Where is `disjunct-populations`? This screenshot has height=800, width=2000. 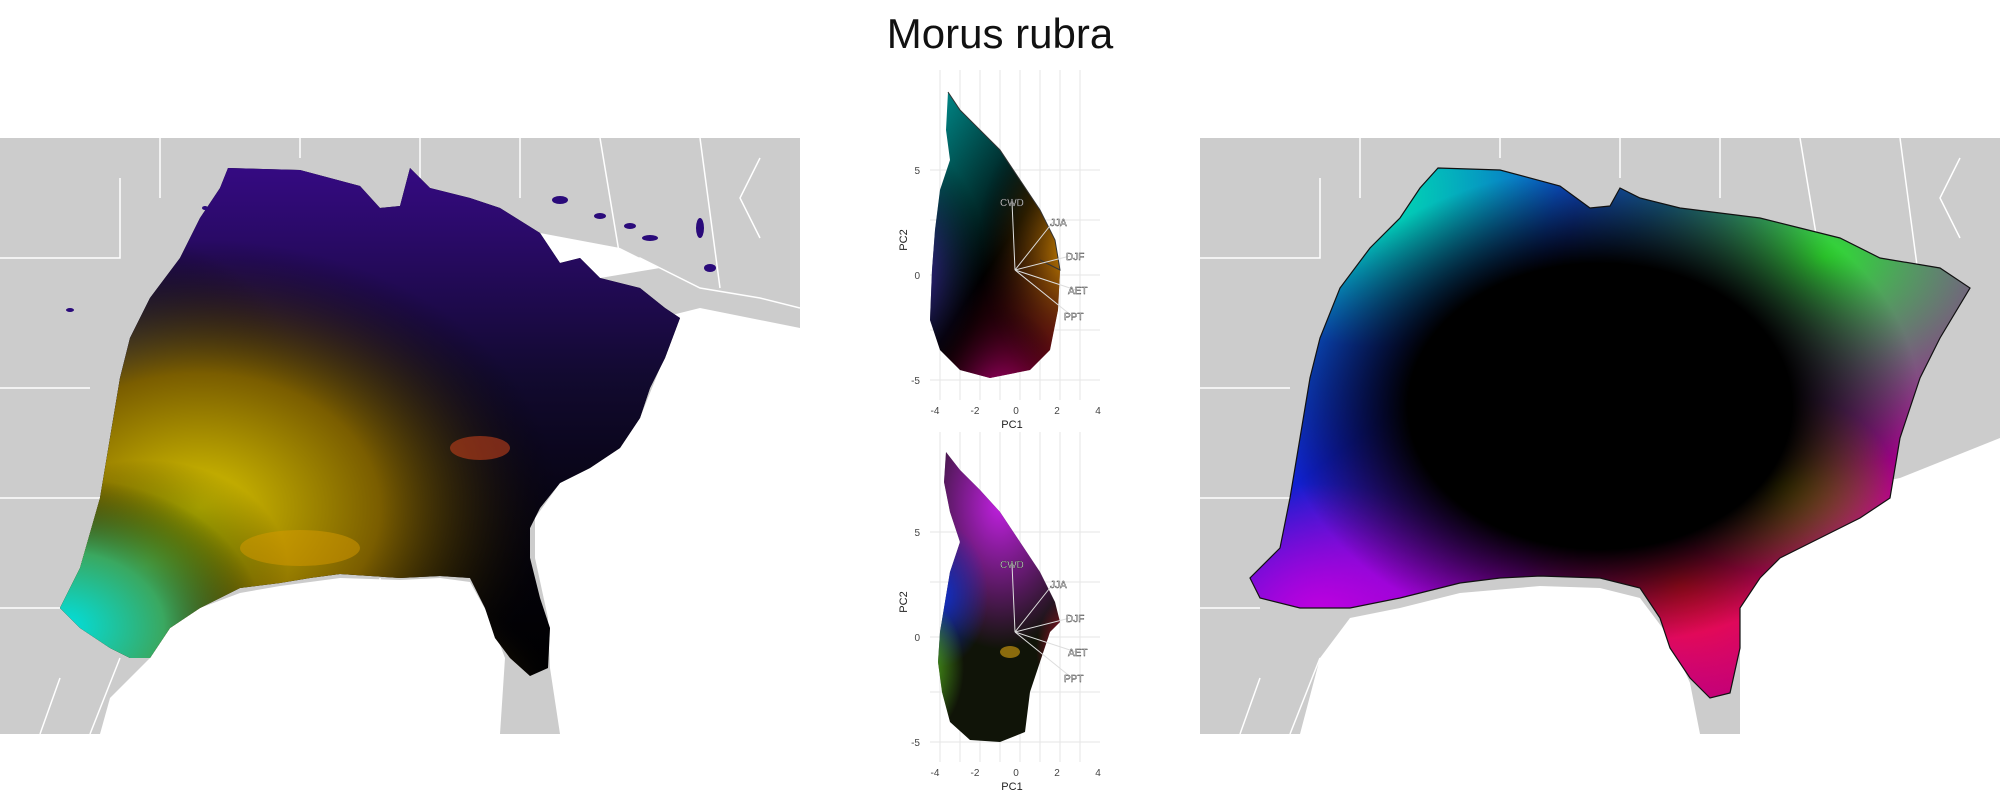 disjunct-populations is located at coordinates (391, 254).